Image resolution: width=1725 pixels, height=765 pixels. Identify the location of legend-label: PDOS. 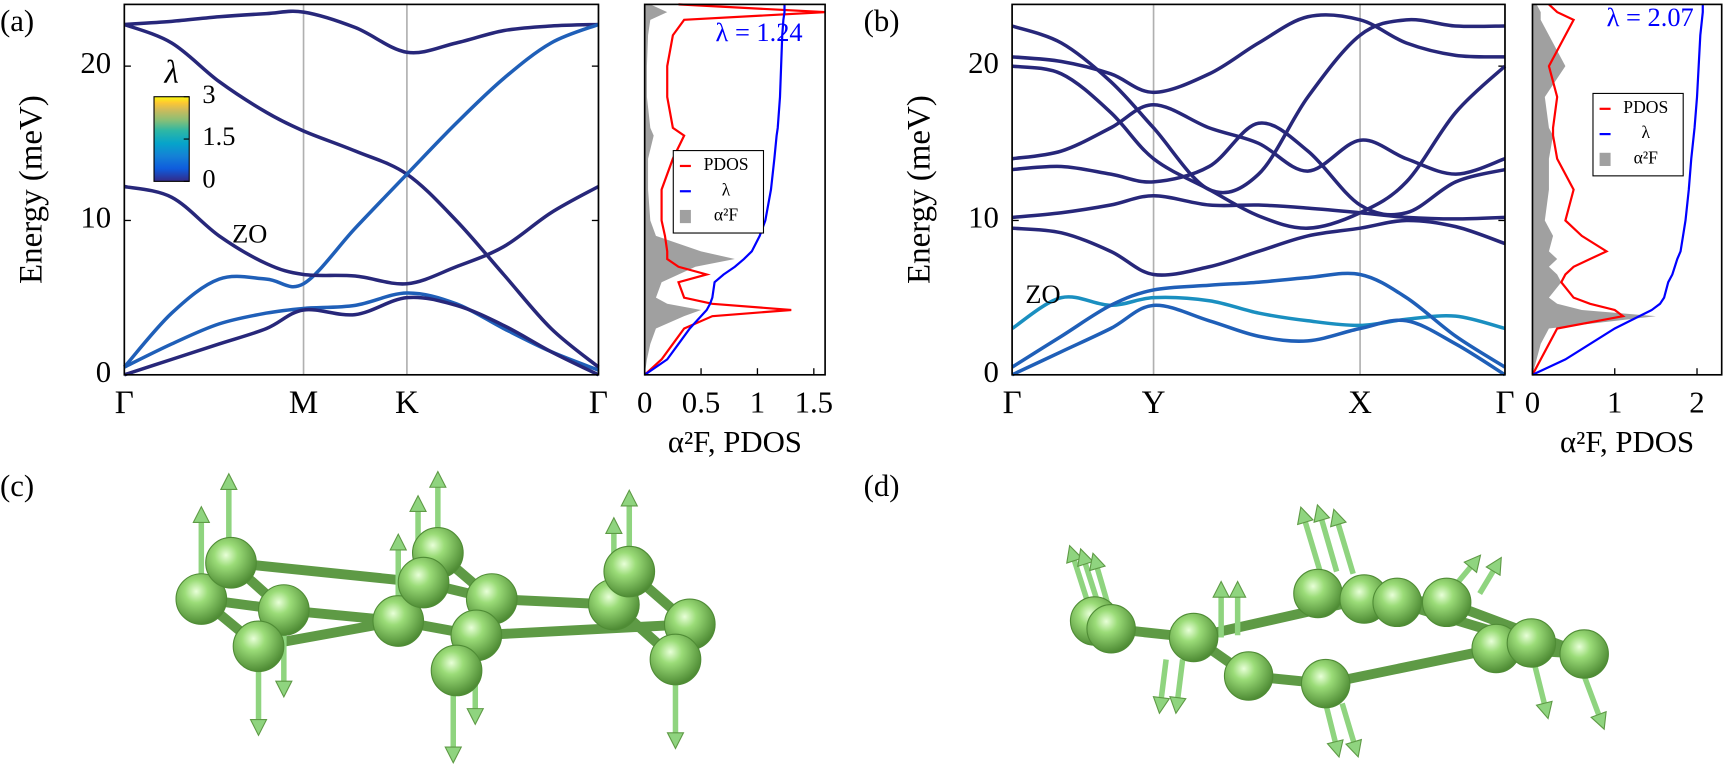
(1645, 107).